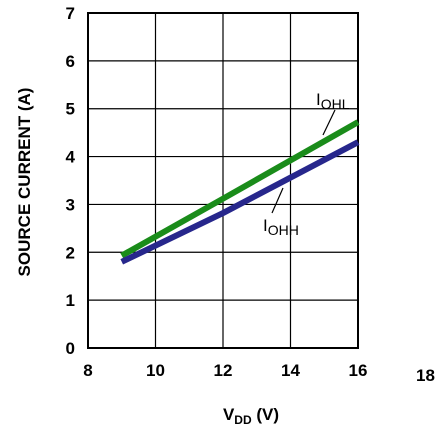 The width and height of the screenshot is (436, 434). I want to click on x-tick-label: 10, so click(155, 370).